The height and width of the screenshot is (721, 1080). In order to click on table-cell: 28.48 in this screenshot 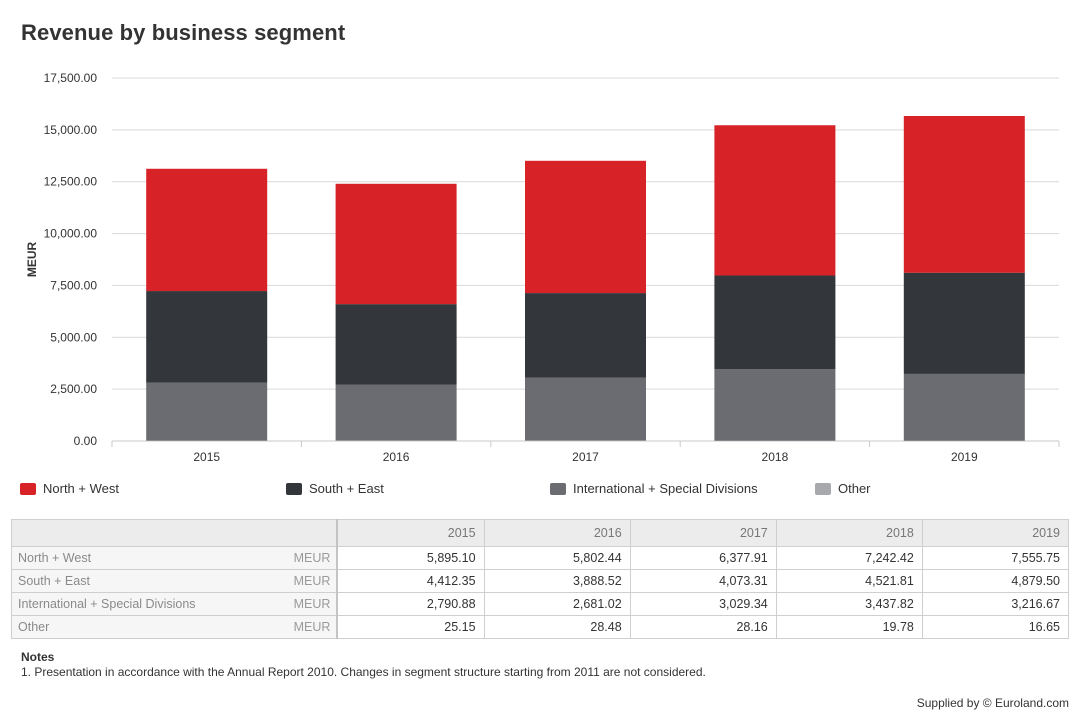, I will do `click(557, 627)`.